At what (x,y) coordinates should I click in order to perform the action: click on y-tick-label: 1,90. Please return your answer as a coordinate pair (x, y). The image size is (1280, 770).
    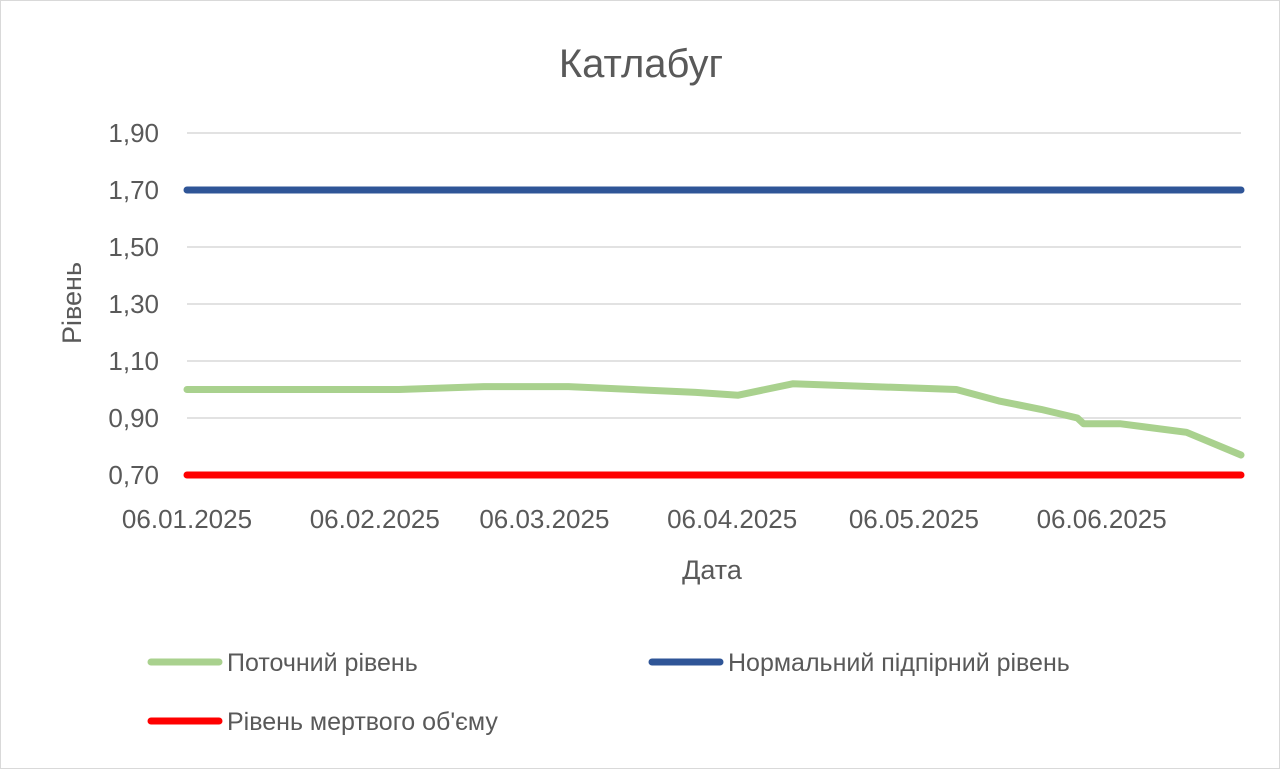
    Looking at the image, I should click on (133, 133).